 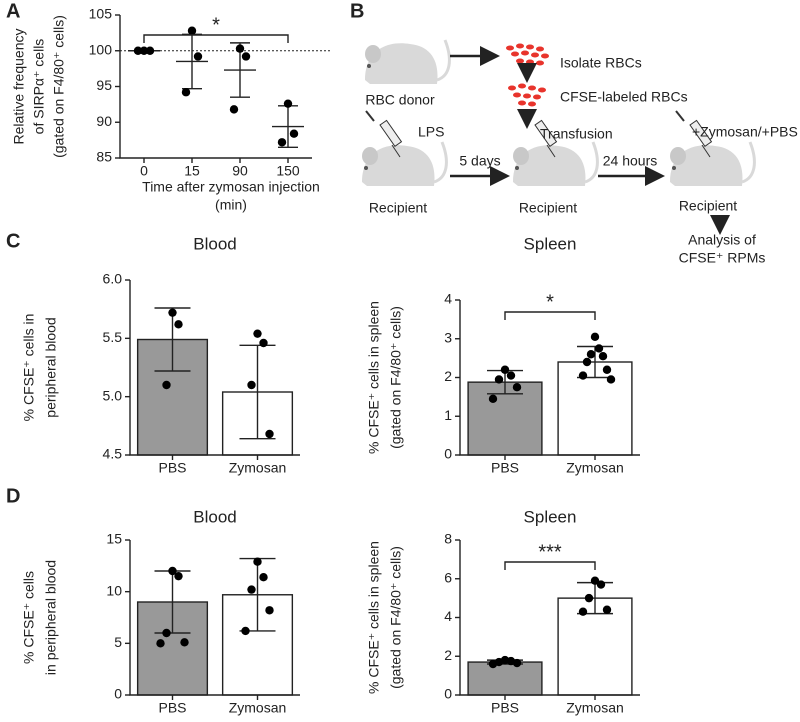 What do you see at coordinates (448, 299) in the screenshot?
I see `y-tick-label: 4` at bounding box center [448, 299].